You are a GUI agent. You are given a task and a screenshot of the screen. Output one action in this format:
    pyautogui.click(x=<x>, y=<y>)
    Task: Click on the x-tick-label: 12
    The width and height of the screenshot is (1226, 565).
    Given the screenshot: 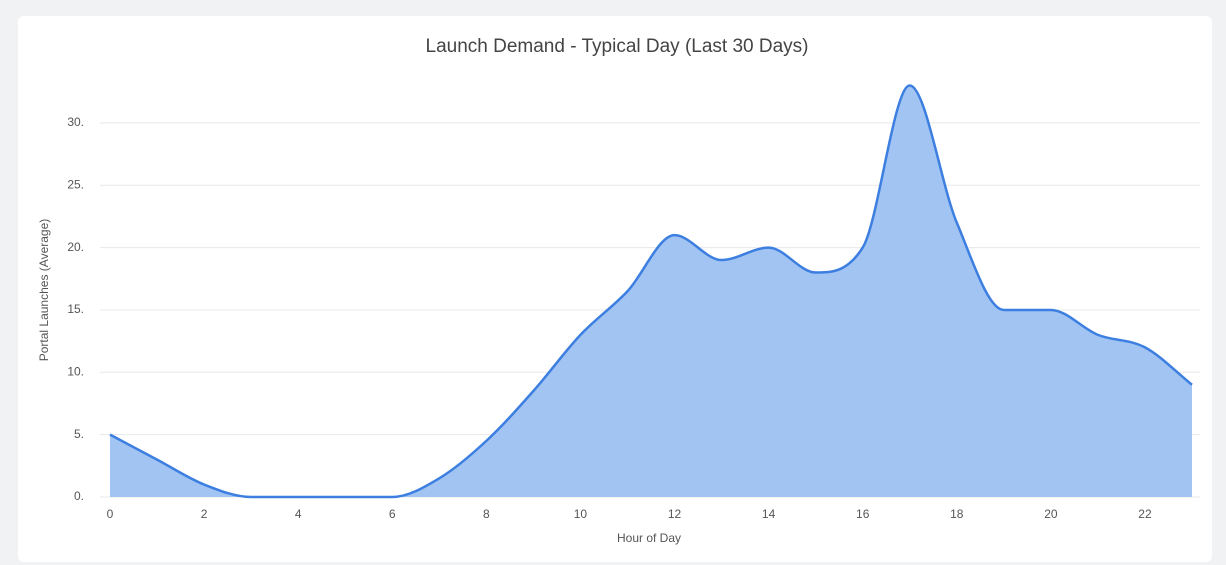 What is the action you would take?
    pyautogui.click(x=675, y=514)
    